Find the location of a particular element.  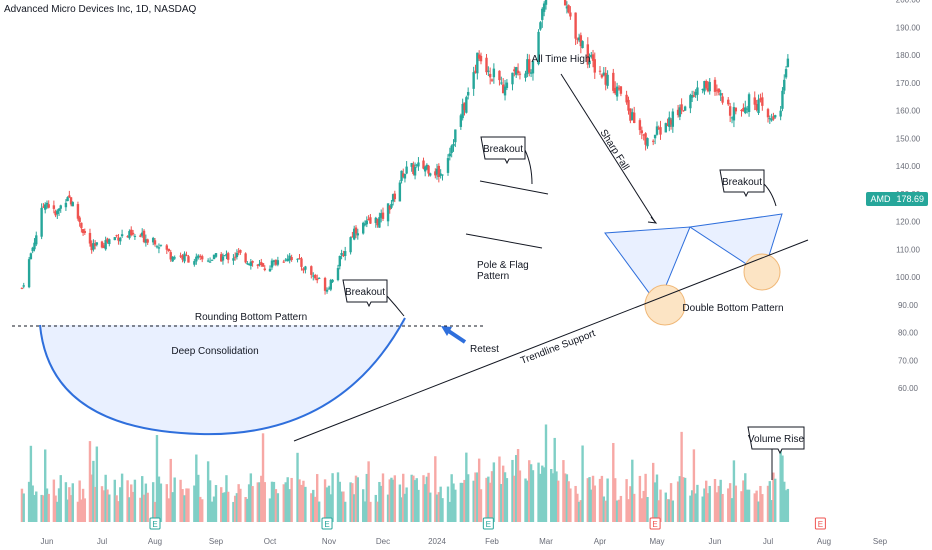

breakout-callout-1-box is located at coordinates (365, 293).